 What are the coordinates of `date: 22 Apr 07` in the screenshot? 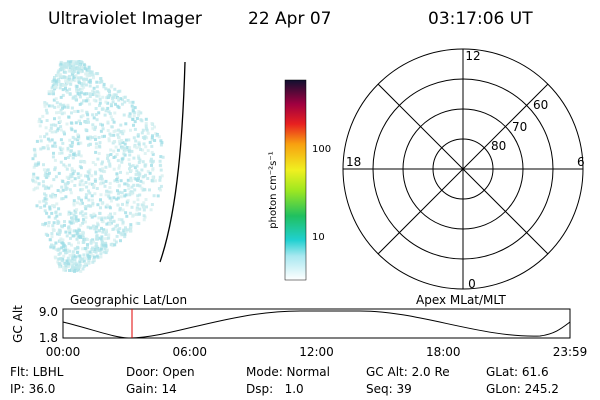 It's located at (289, 19).